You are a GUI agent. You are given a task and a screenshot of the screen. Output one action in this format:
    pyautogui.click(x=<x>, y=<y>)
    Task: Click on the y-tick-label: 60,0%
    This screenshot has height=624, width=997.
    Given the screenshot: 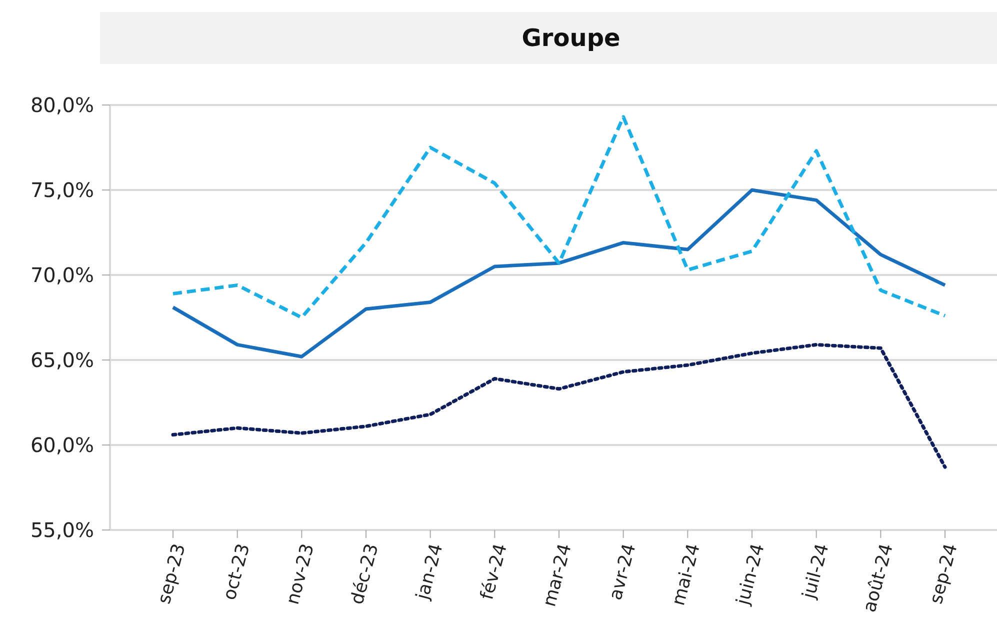 What is the action you would take?
    pyautogui.click(x=62, y=445)
    